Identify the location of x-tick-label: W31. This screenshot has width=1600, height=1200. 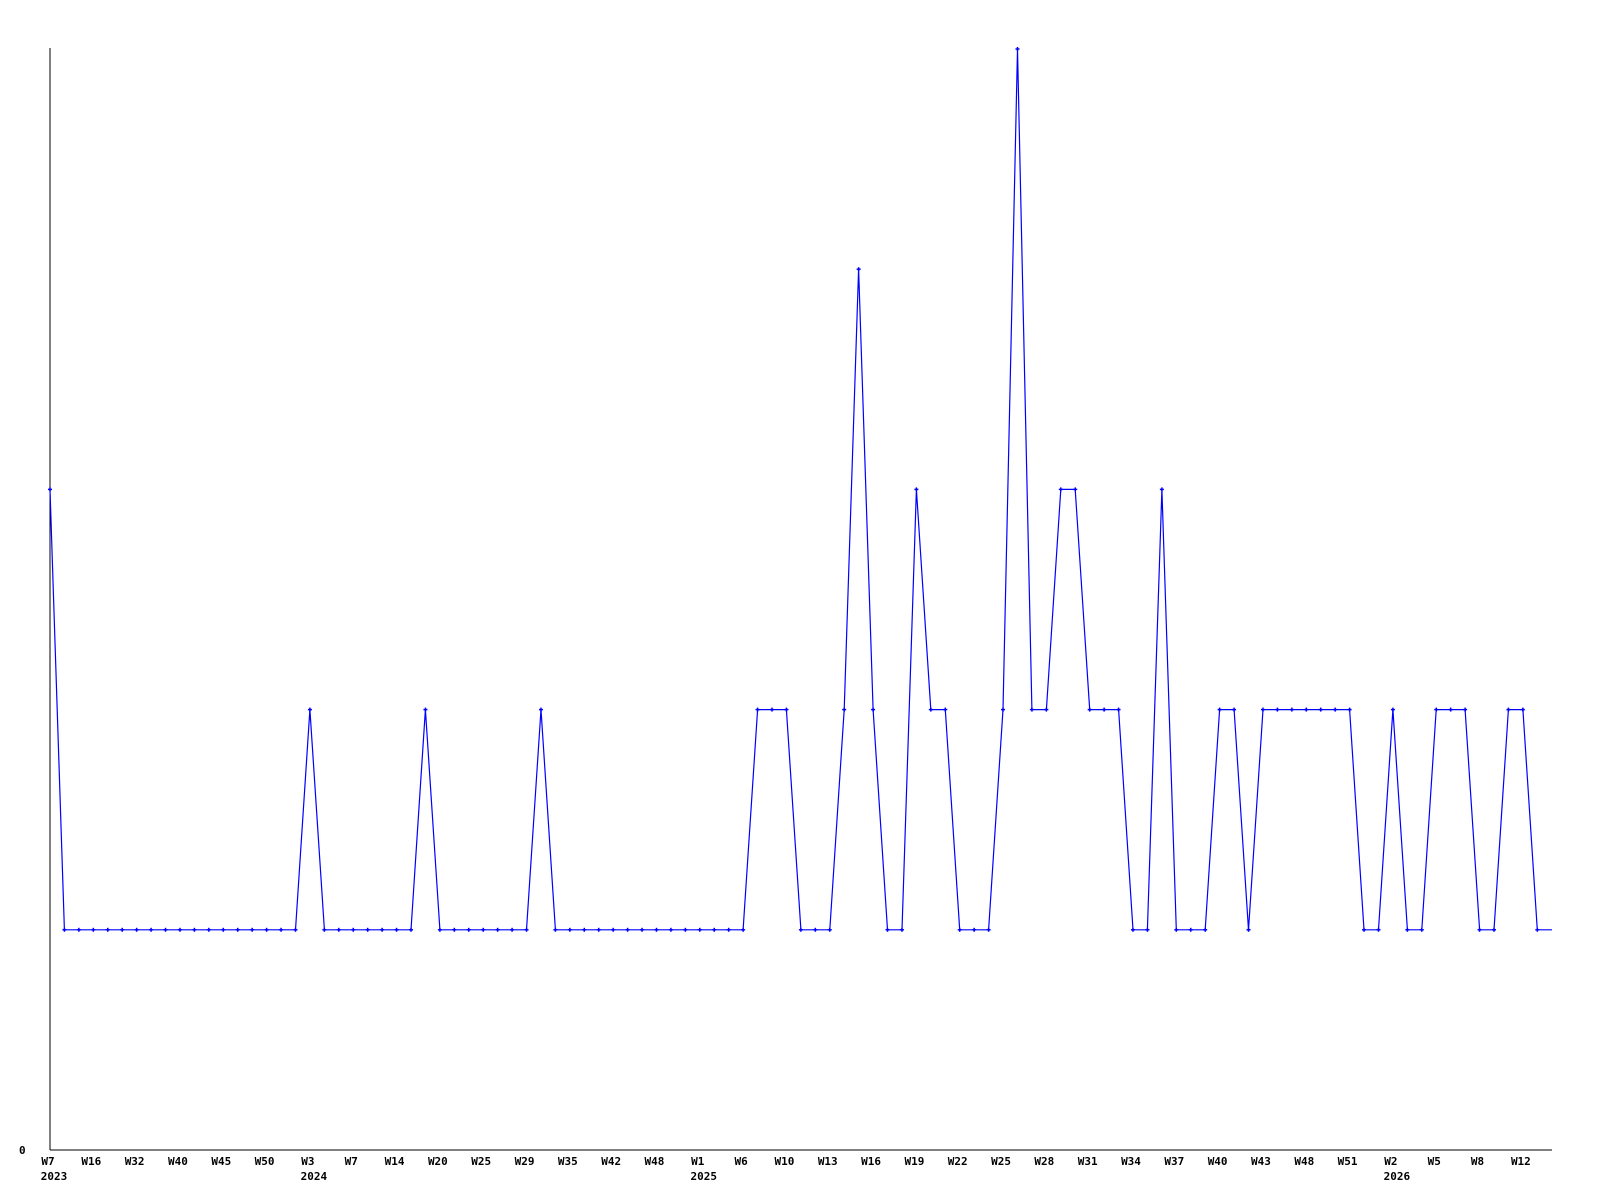
(1088, 1161).